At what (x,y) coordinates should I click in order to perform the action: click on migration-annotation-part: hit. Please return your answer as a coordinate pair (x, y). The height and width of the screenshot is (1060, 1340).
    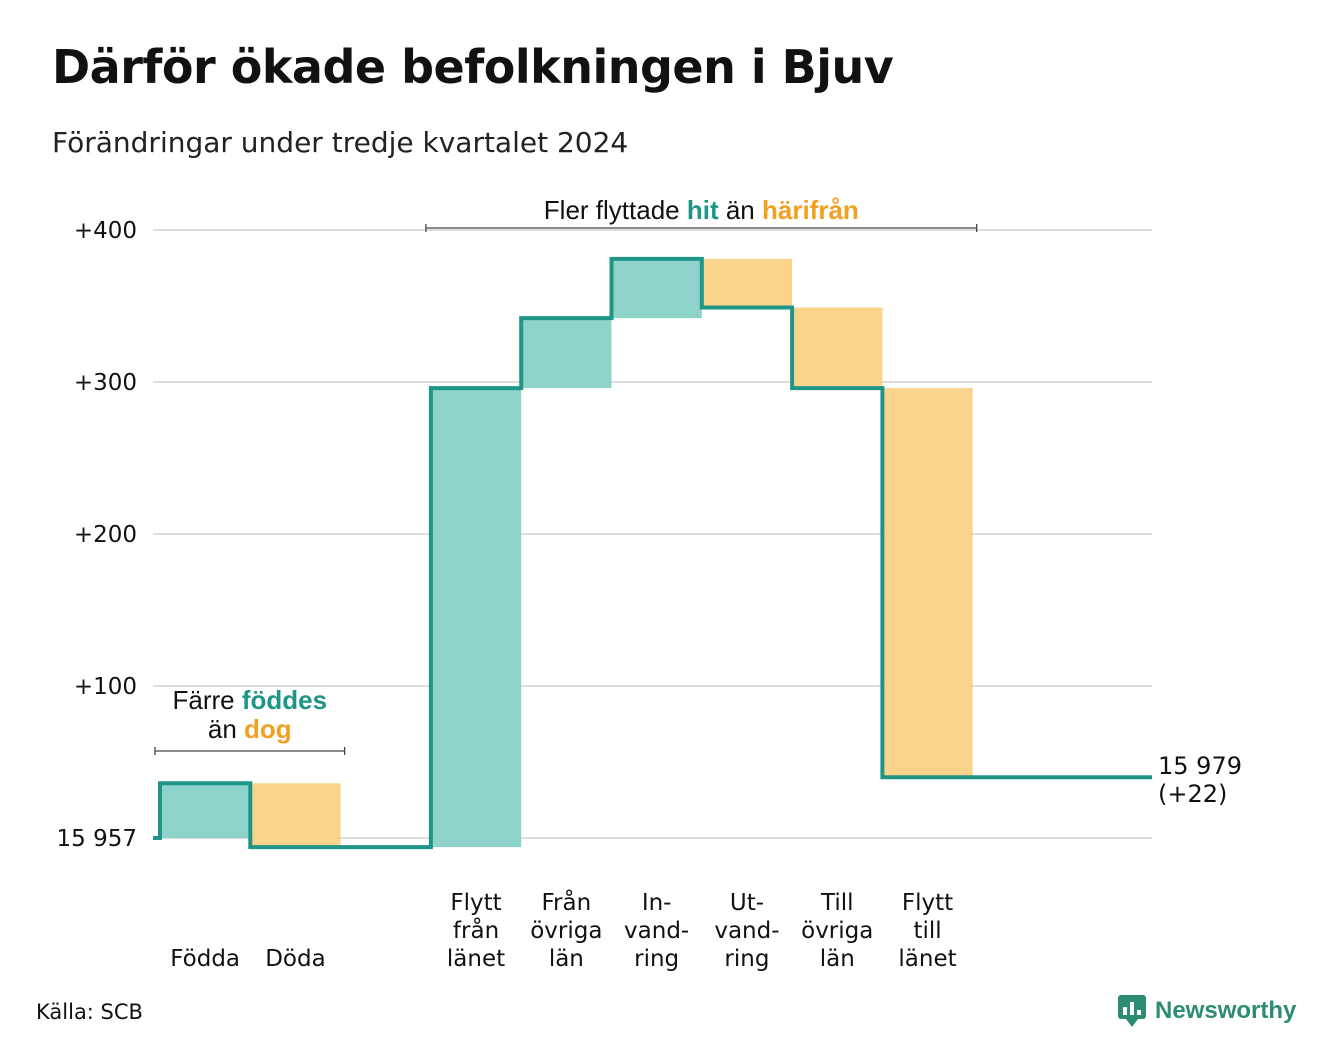
    Looking at the image, I should click on (703, 210).